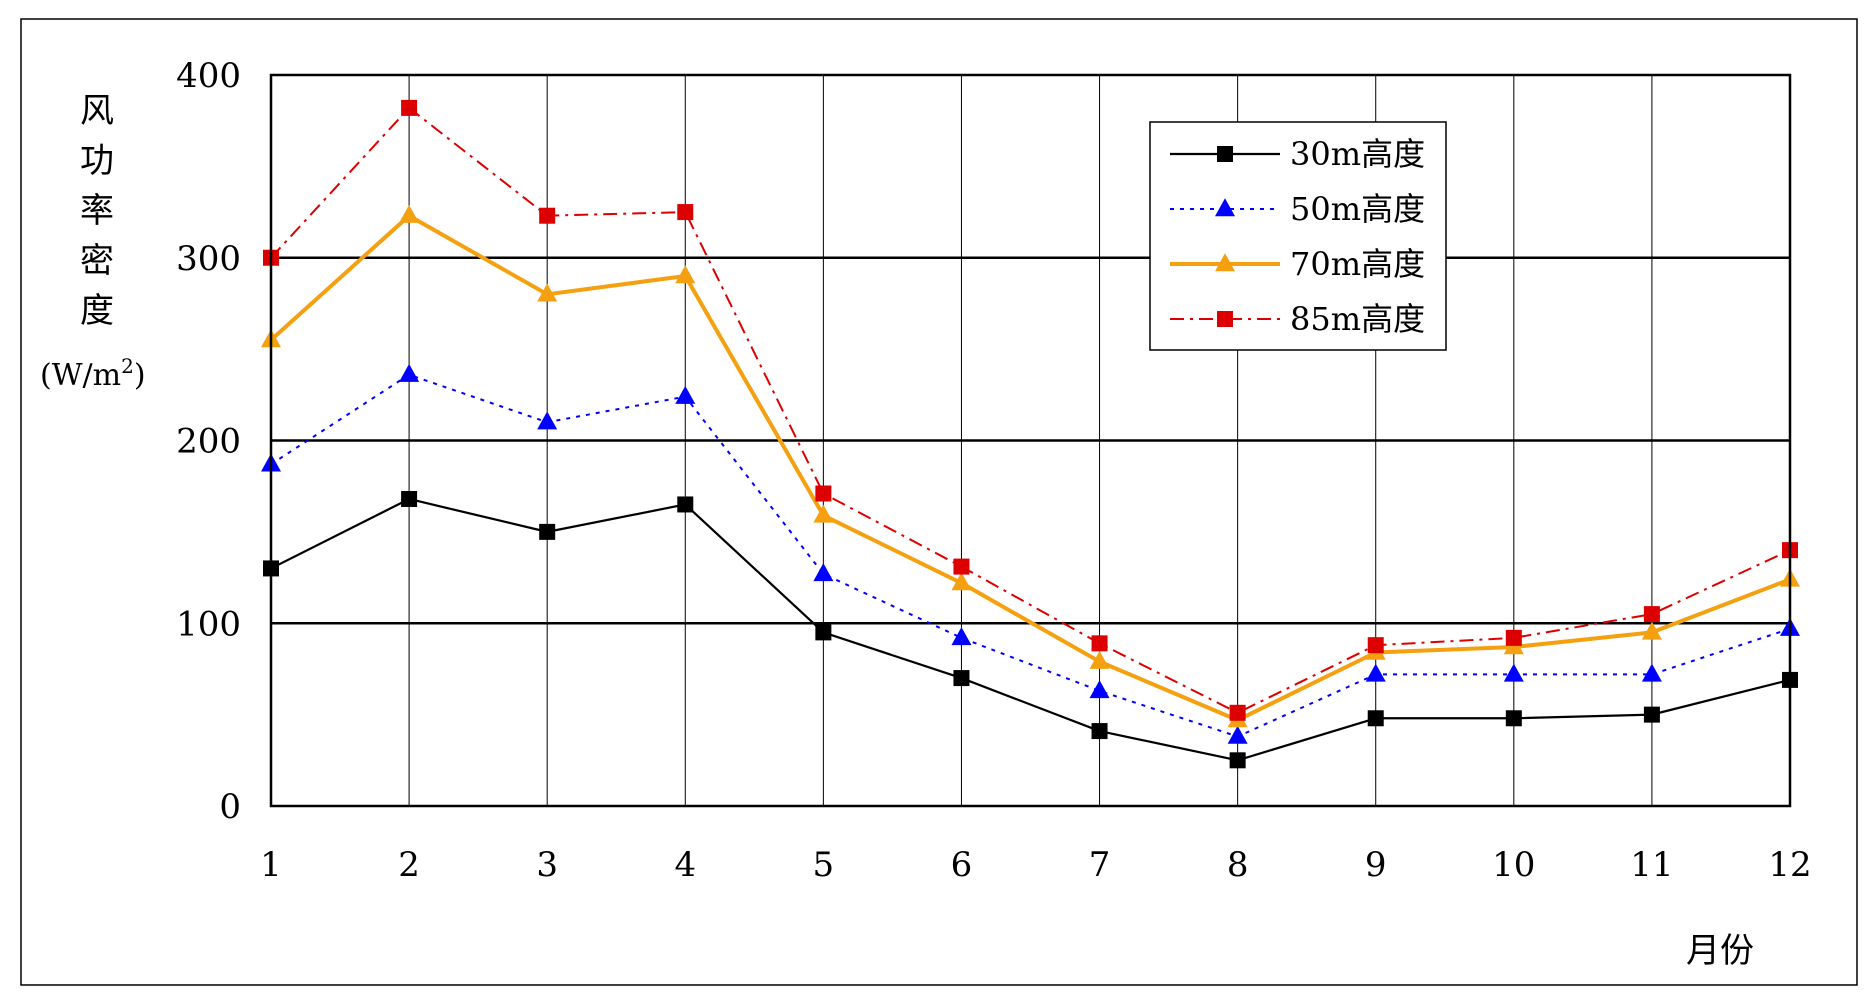 Image resolution: width=1876 pixels, height=1001 pixels. Describe the element at coordinates (1357, 209) in the screenshot. I see `legend-label: 50m高度` at that location.